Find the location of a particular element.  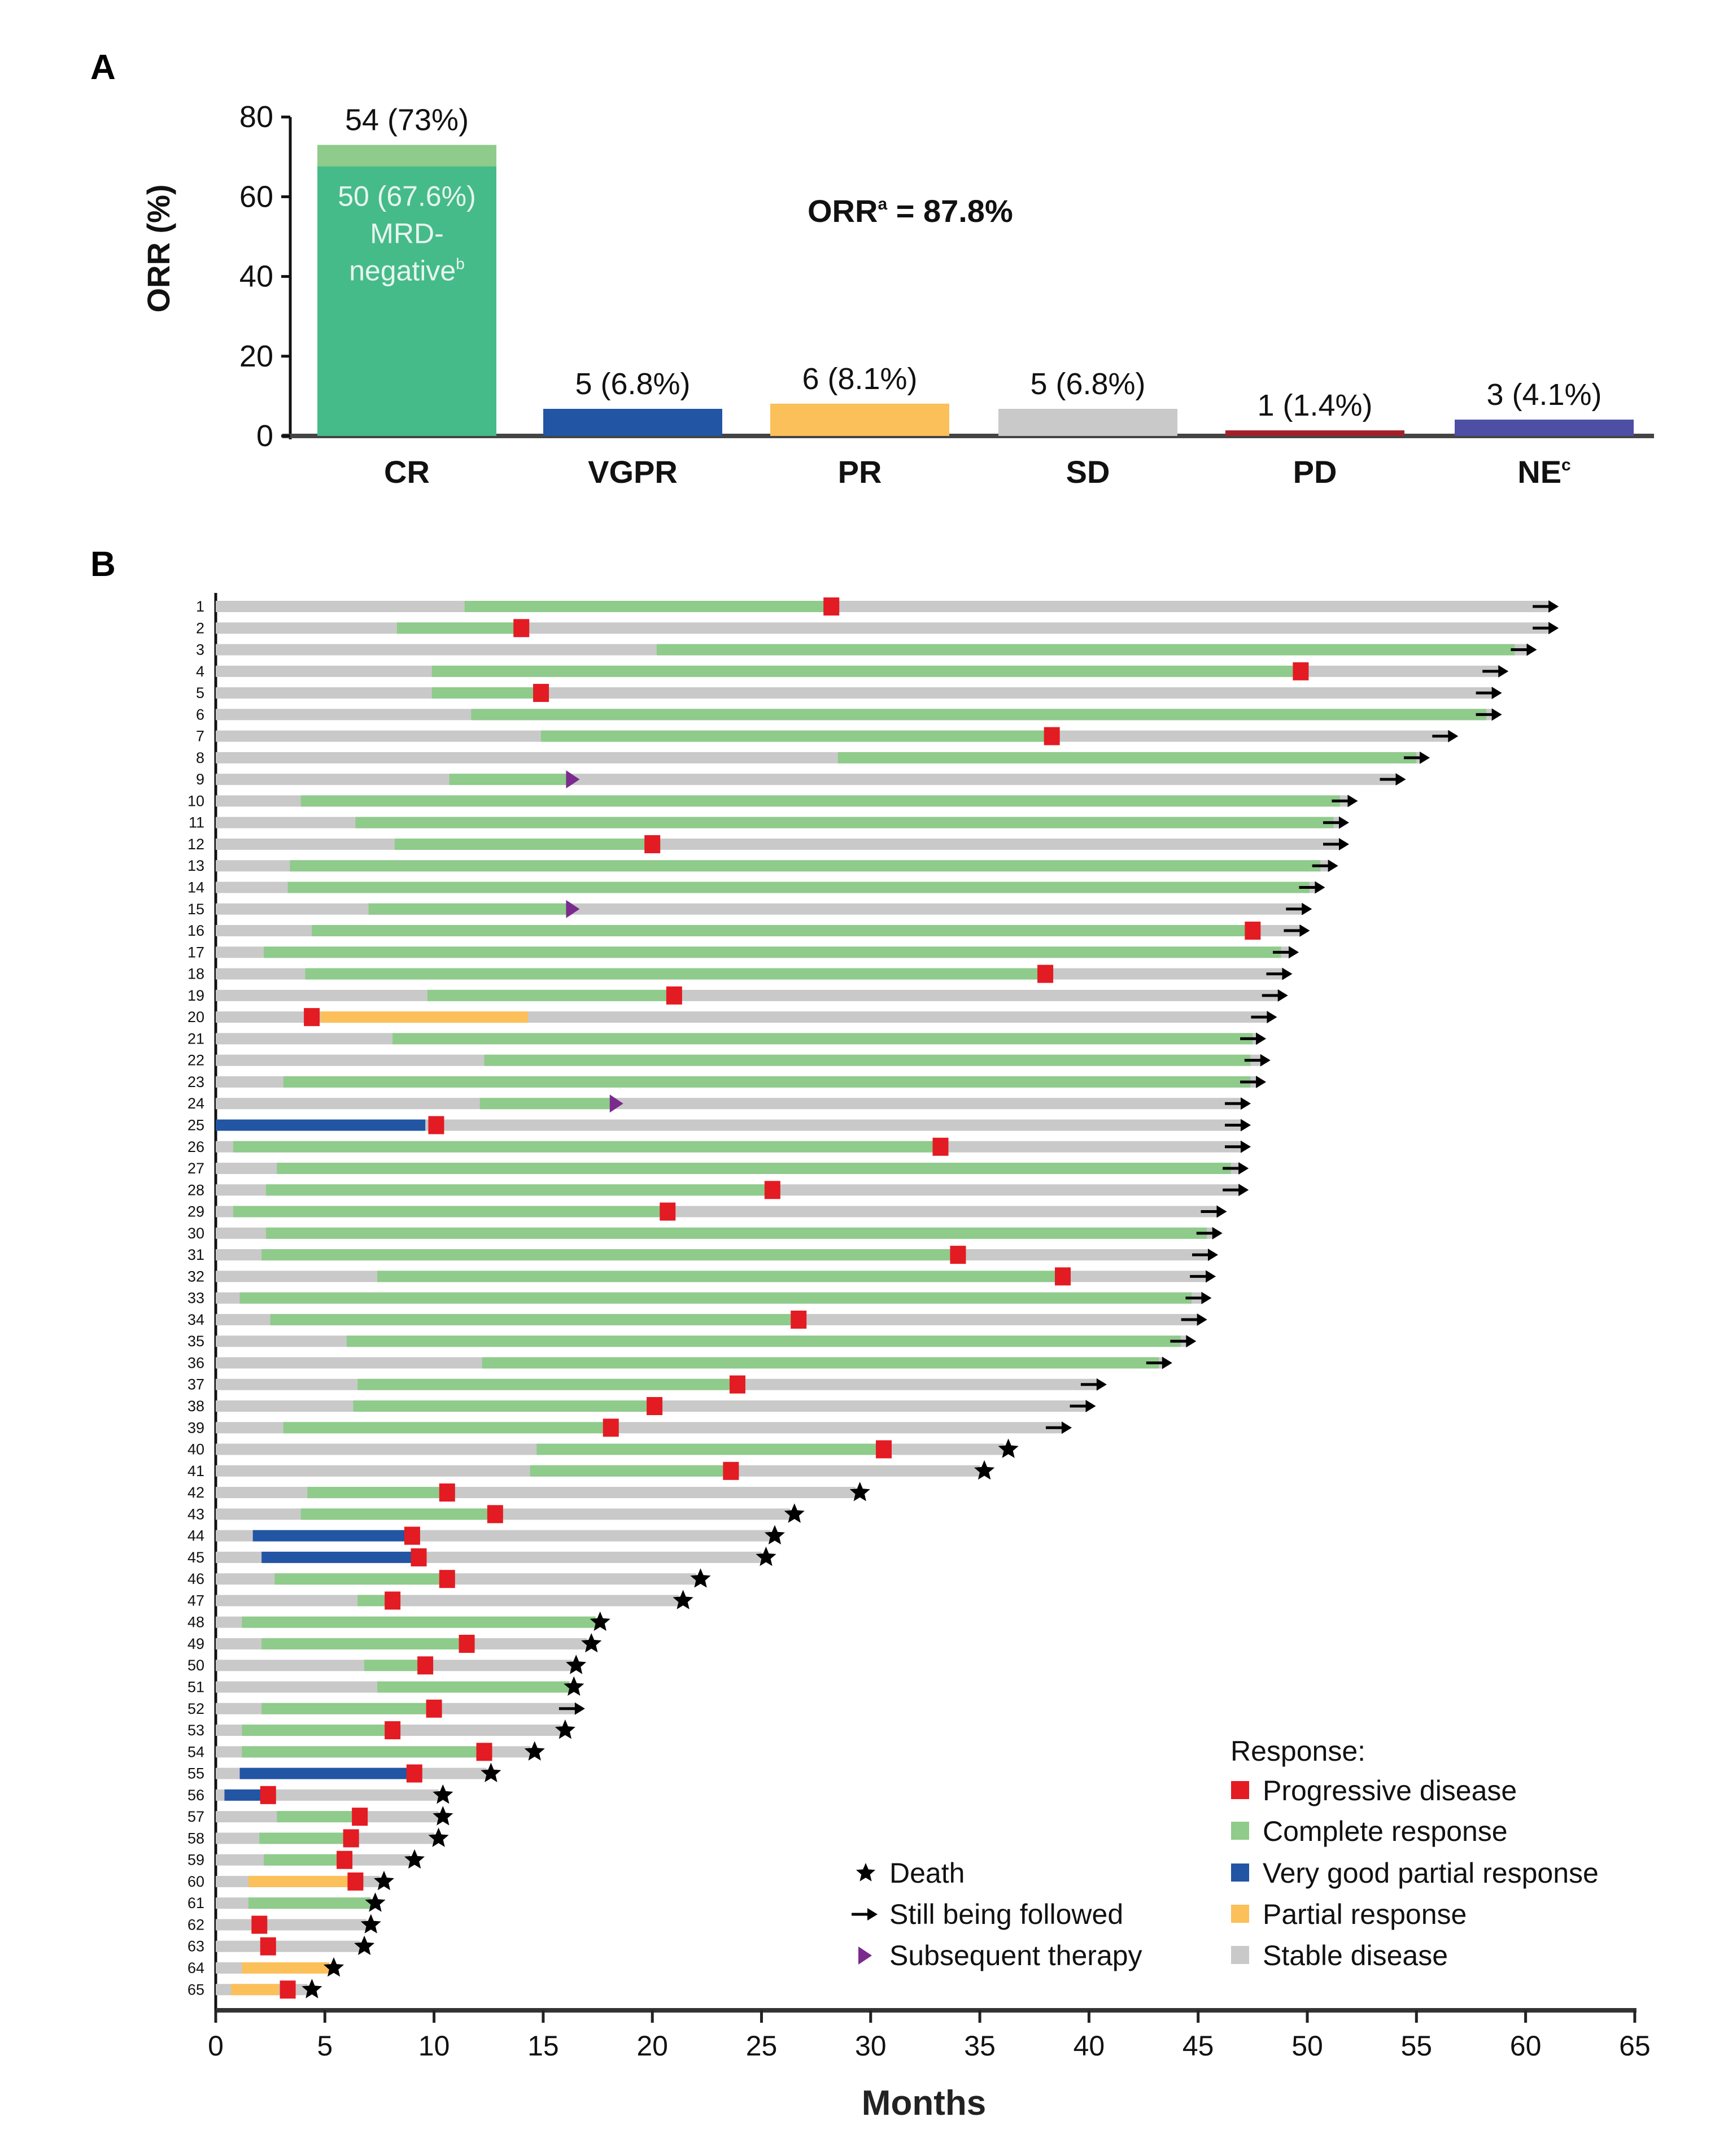

patient-id: 57 is located at coordinates (195, 1817).